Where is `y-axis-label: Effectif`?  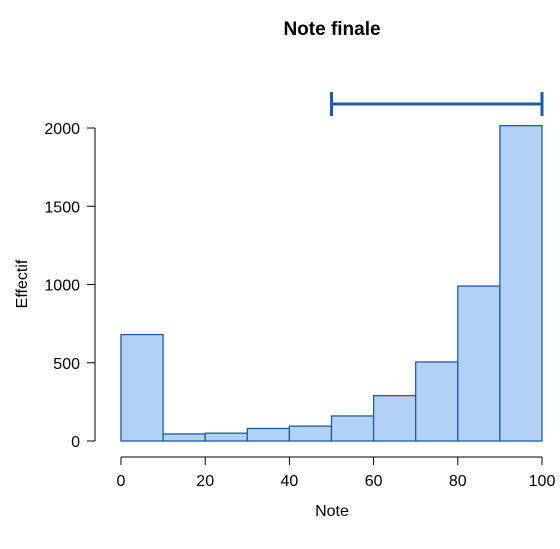 y-axis-label: Effectif is located at coordinates (22, 283).